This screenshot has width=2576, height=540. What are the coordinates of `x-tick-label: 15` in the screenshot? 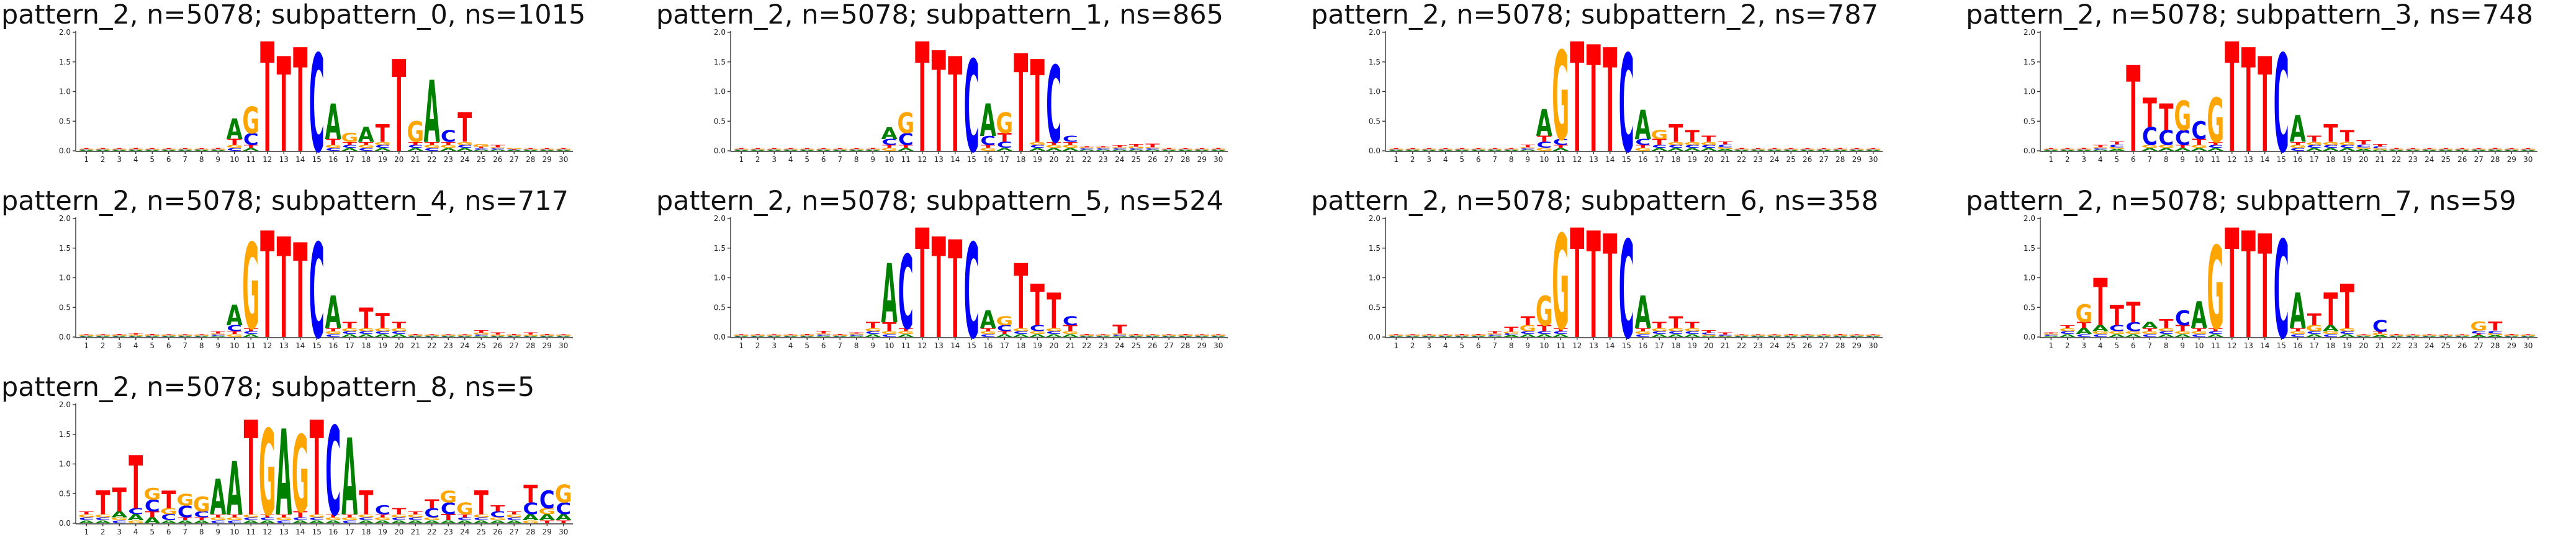 It's located at (317, 532).